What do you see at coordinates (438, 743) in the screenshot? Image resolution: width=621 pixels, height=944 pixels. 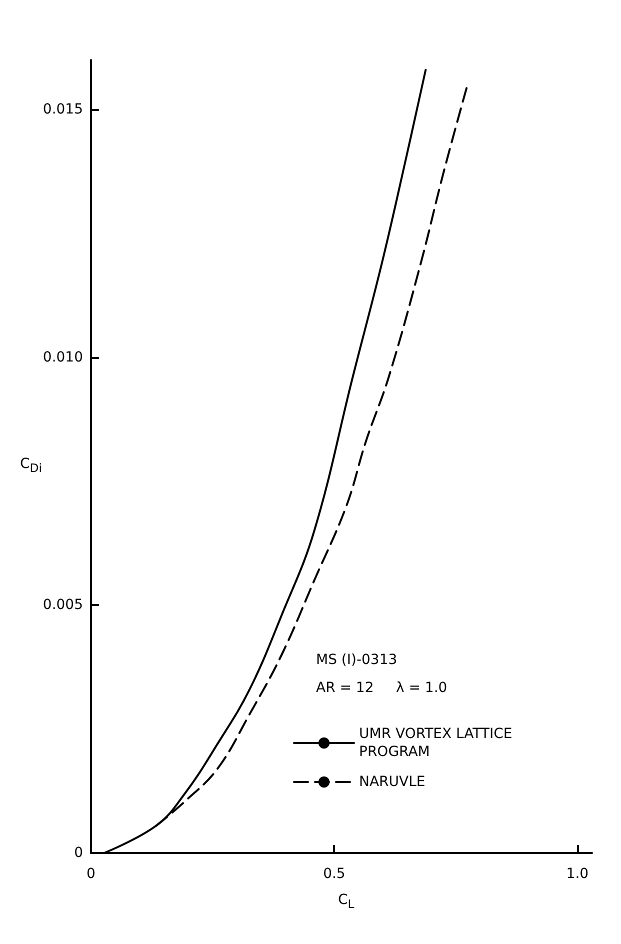 I see `legend-label: UMR VORTEX LATTICE PROGRAM` at bounding box center [438, 743].